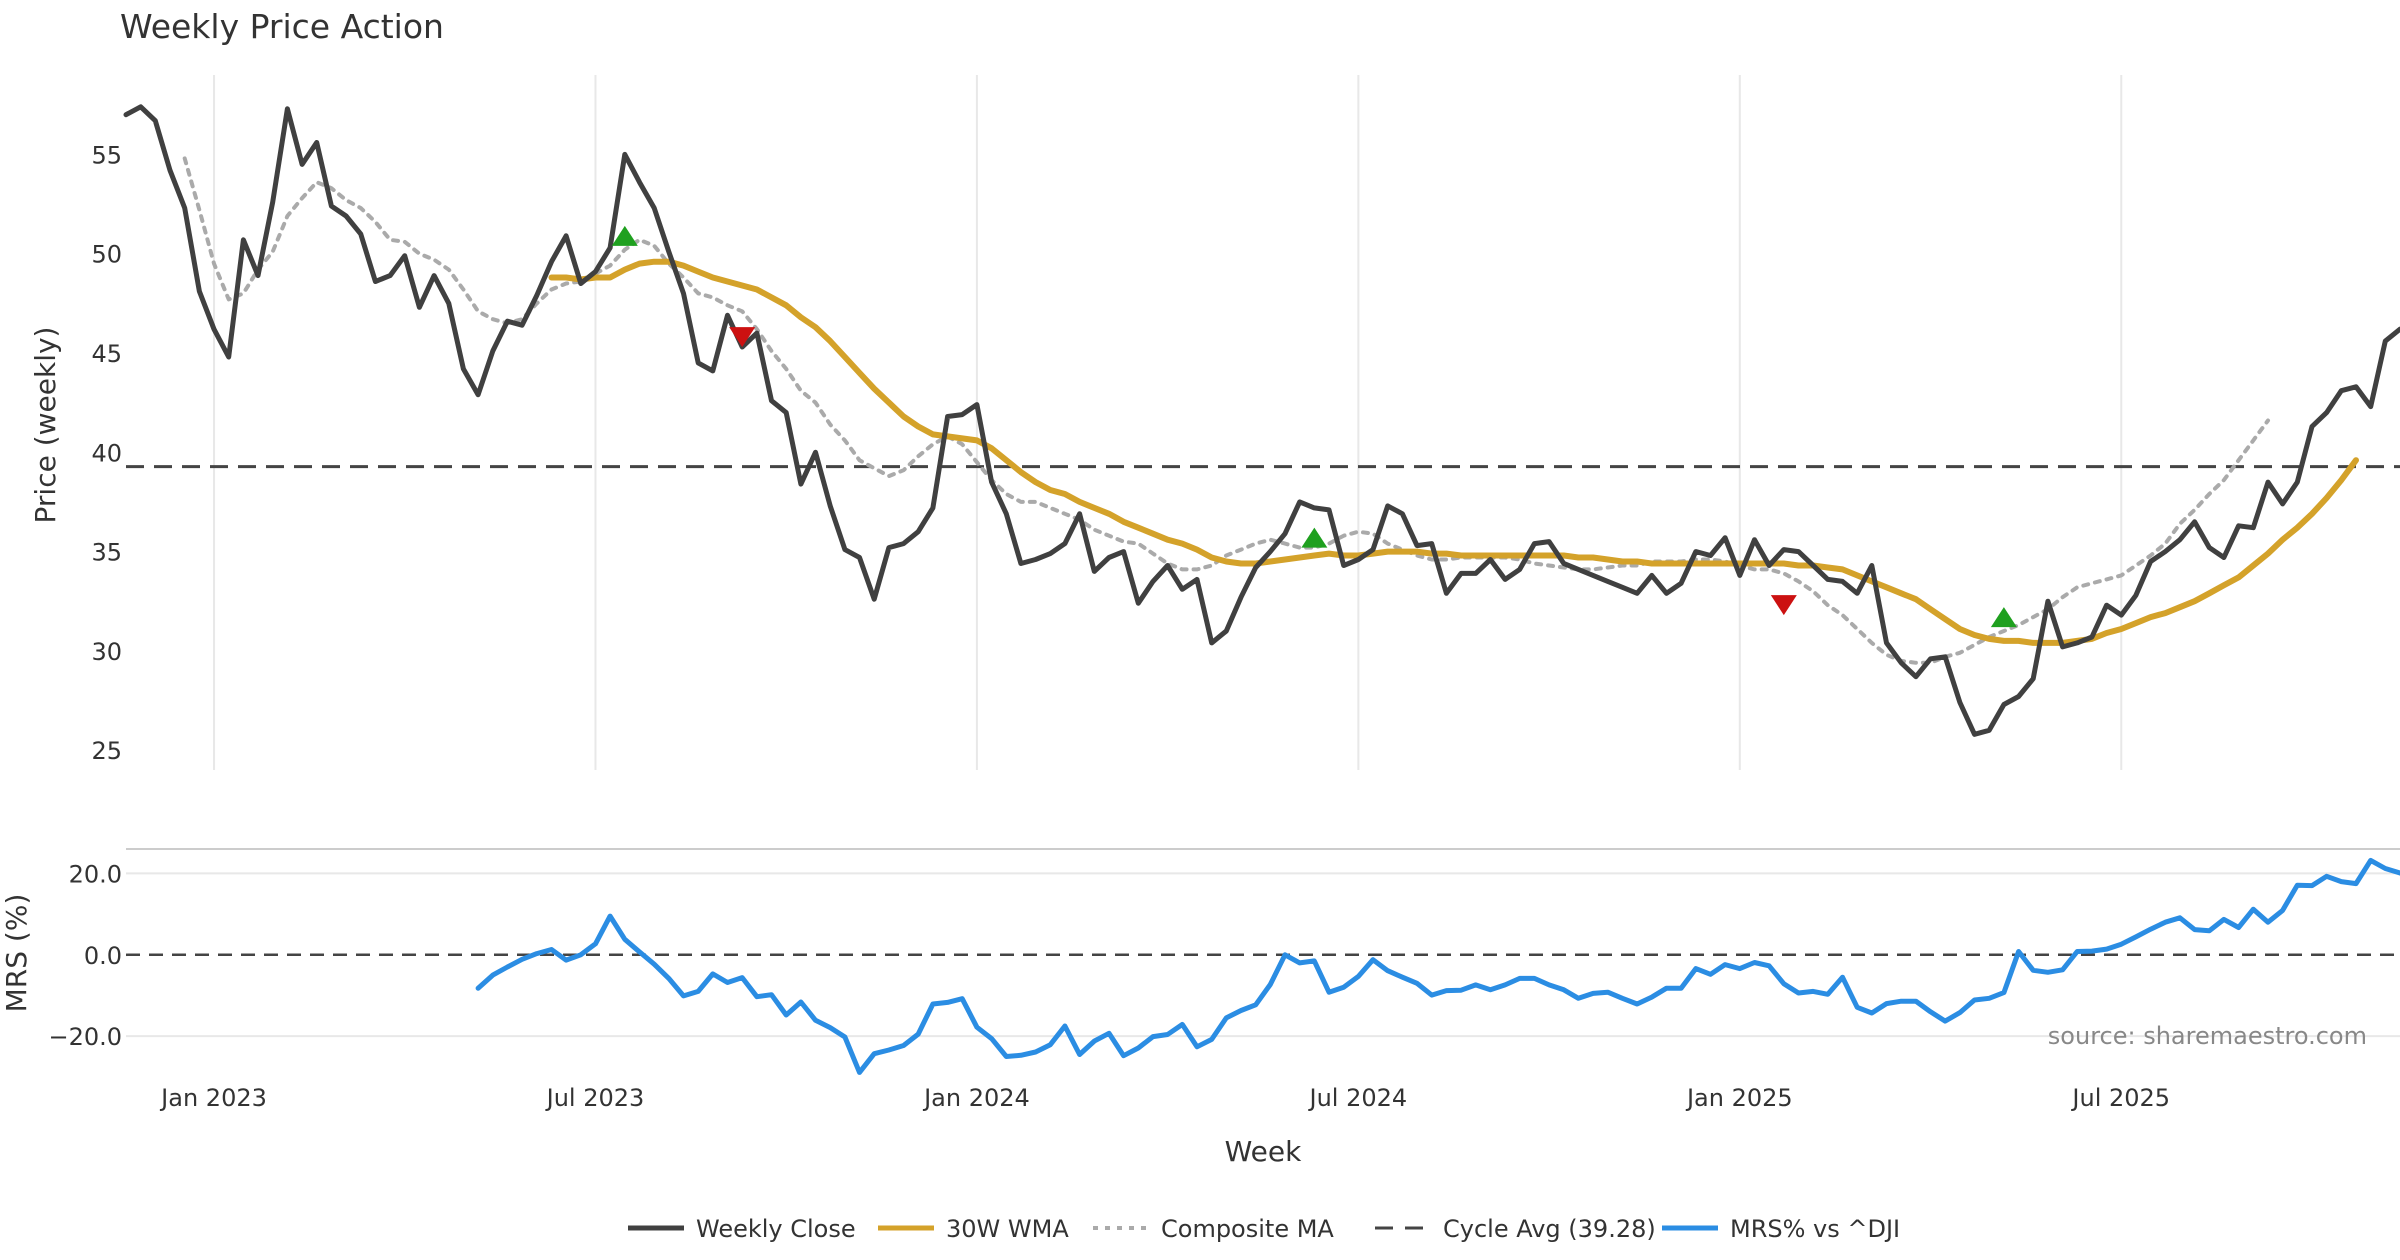  I want to click on price-y-ticks: 25 30 35 40 45 50 55, so click(106, 453).